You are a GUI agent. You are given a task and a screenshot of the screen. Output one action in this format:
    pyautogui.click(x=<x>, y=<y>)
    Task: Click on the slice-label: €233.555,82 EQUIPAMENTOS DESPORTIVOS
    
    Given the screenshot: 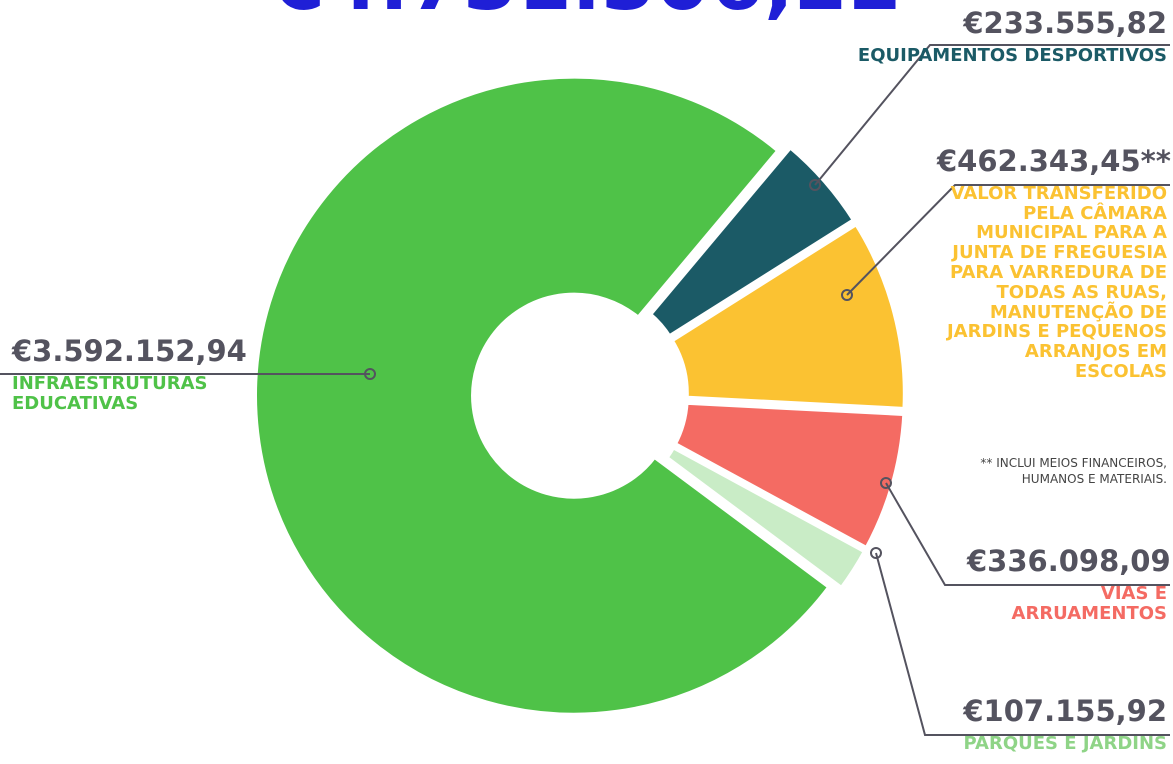 What is the action you would take?
    pyautogui.click(x=1007, y=36)
    